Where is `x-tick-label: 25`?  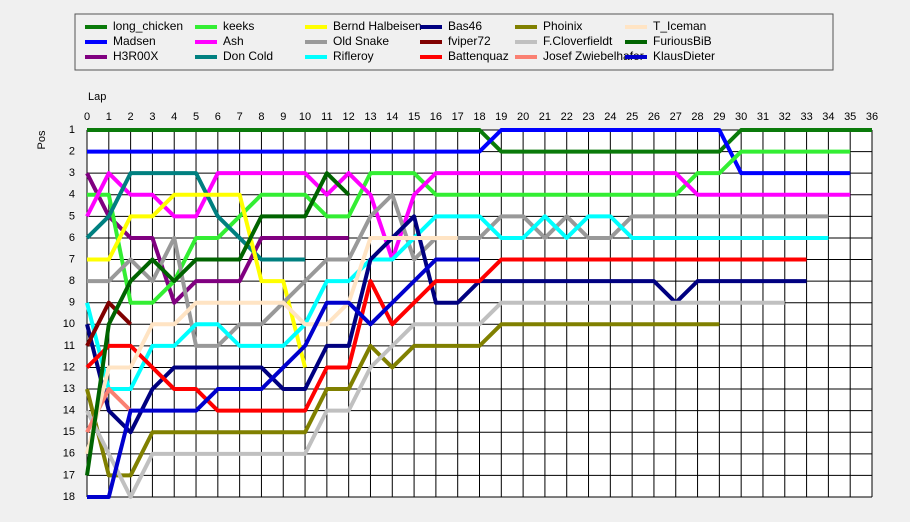
x-tick-label: 25 is located at coordinates (632, 117).